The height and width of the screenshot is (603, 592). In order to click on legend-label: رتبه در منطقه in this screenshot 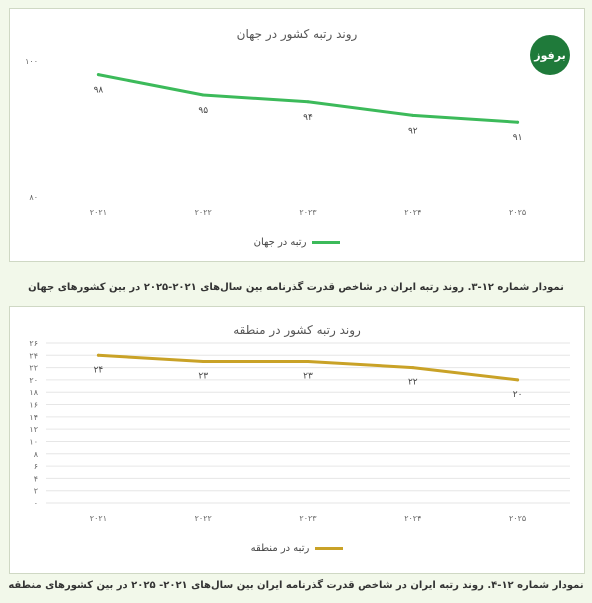, I will do `click(280, 548)`.